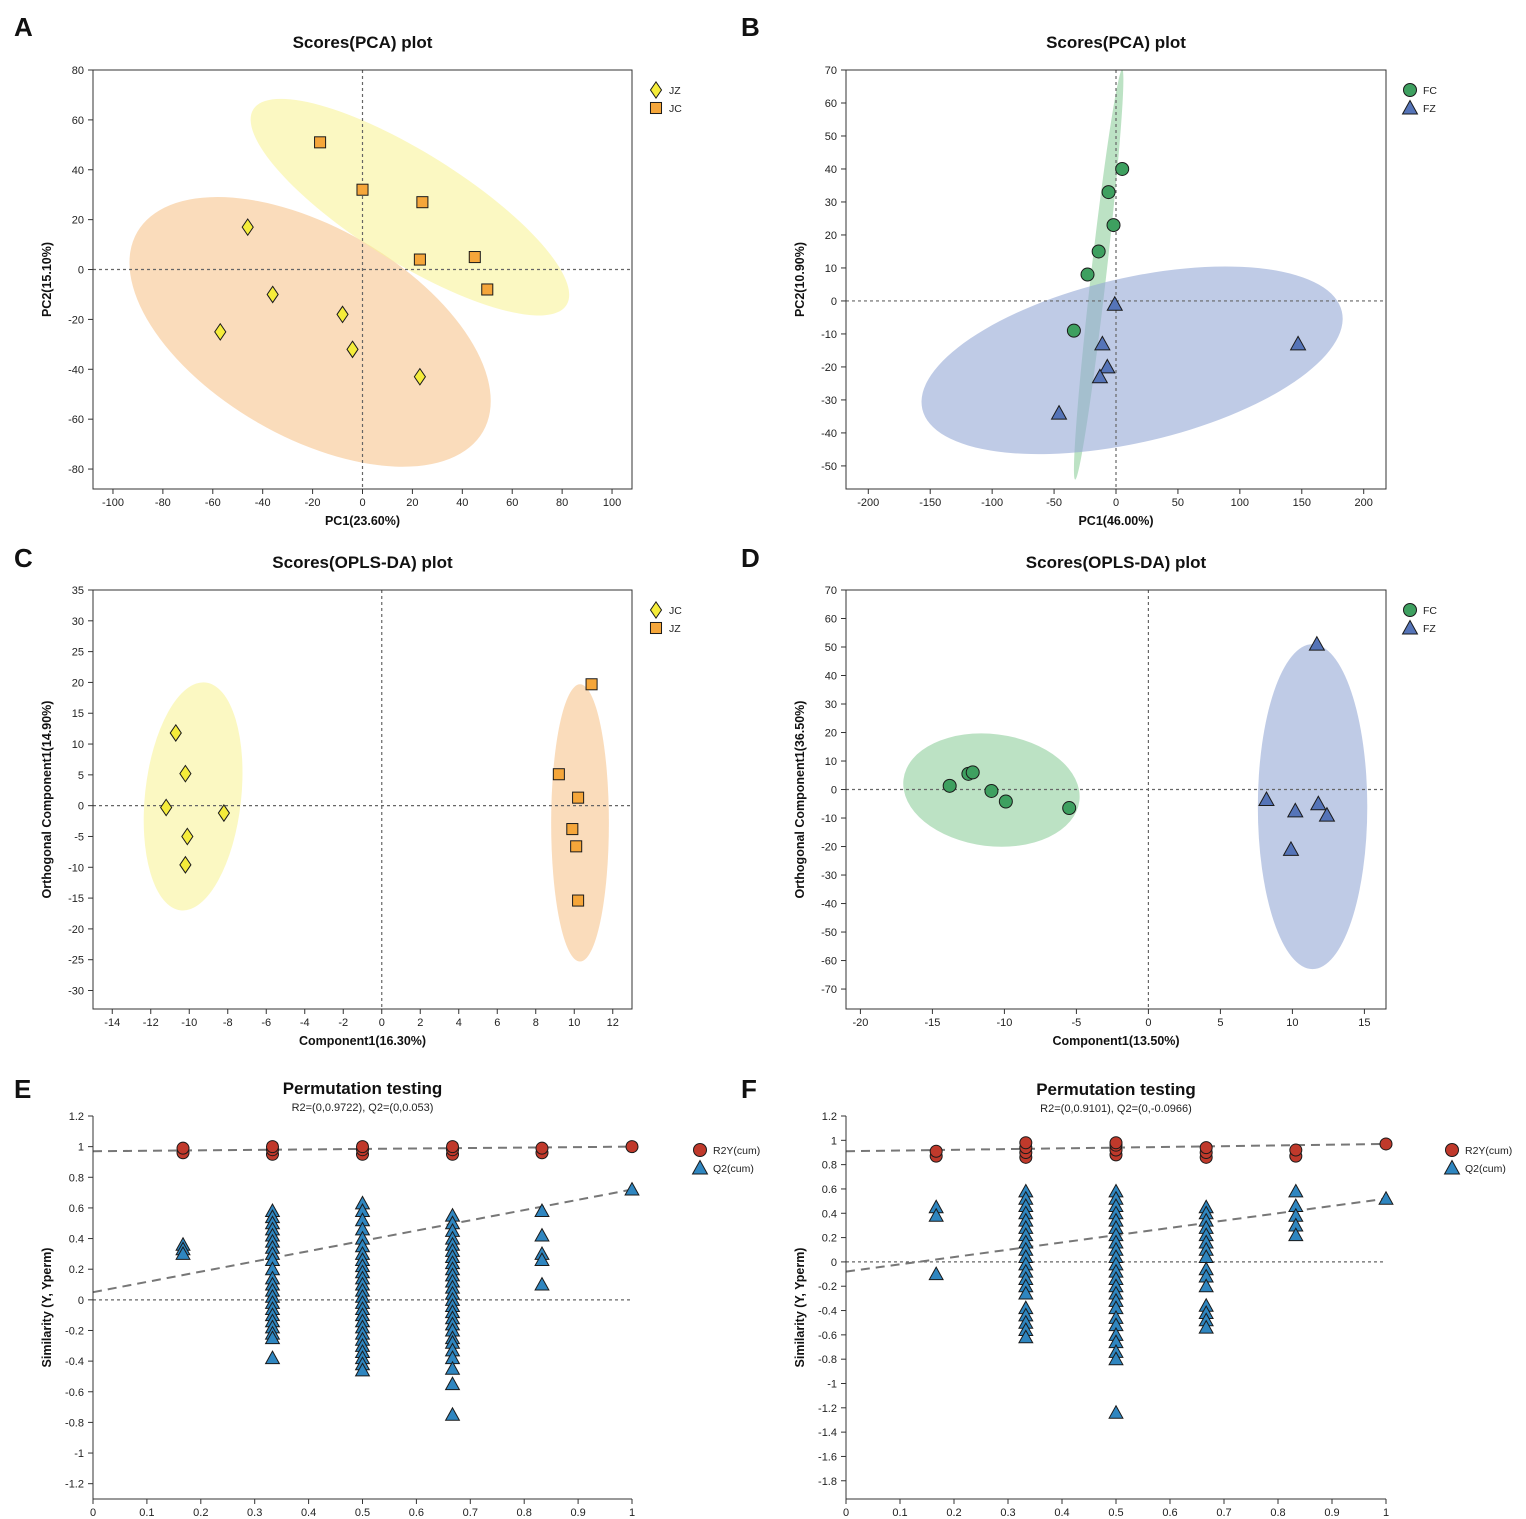 This screenshot has width=1526, height=1519. I want to click on y-tick-label: 1, so click(834, 1141).